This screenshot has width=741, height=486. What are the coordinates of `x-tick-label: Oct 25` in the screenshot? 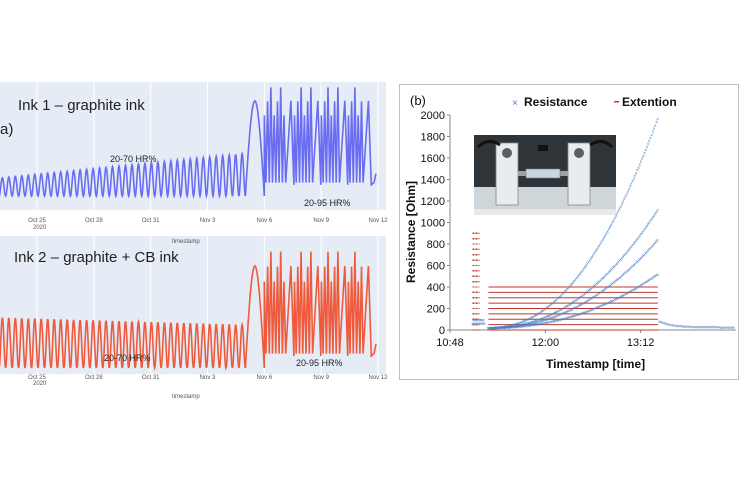 It's located at (37, 221).